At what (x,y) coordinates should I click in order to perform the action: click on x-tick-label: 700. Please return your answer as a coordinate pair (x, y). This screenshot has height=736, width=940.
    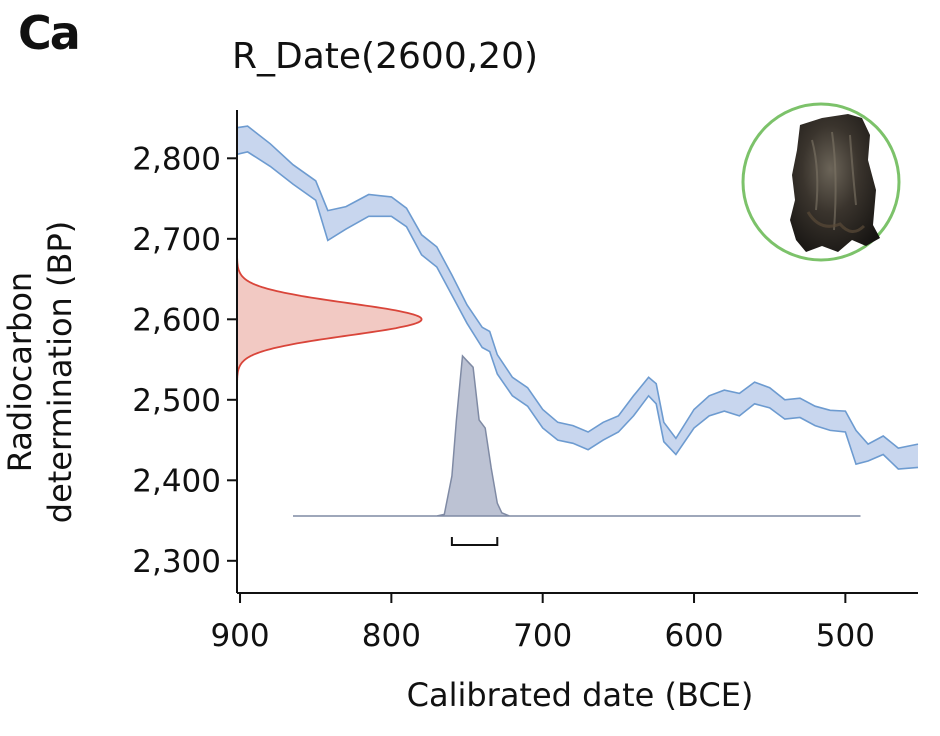
    Looking at the image, I should click on (542, 636).